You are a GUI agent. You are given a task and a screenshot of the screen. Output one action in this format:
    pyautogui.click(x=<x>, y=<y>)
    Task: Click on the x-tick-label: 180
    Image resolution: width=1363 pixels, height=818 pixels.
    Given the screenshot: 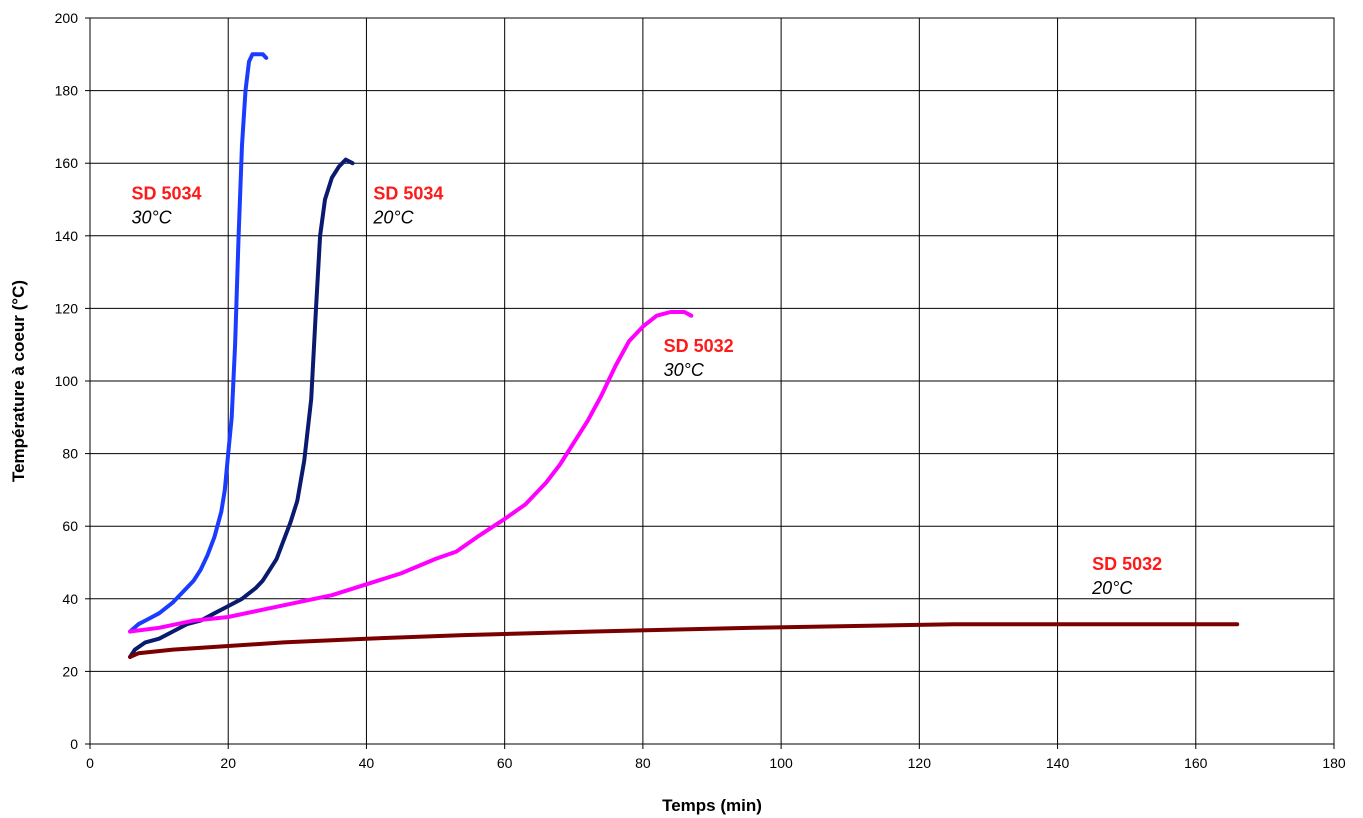 What is the action you would take?
    pyautogui.click(x=1334, y=763)
    